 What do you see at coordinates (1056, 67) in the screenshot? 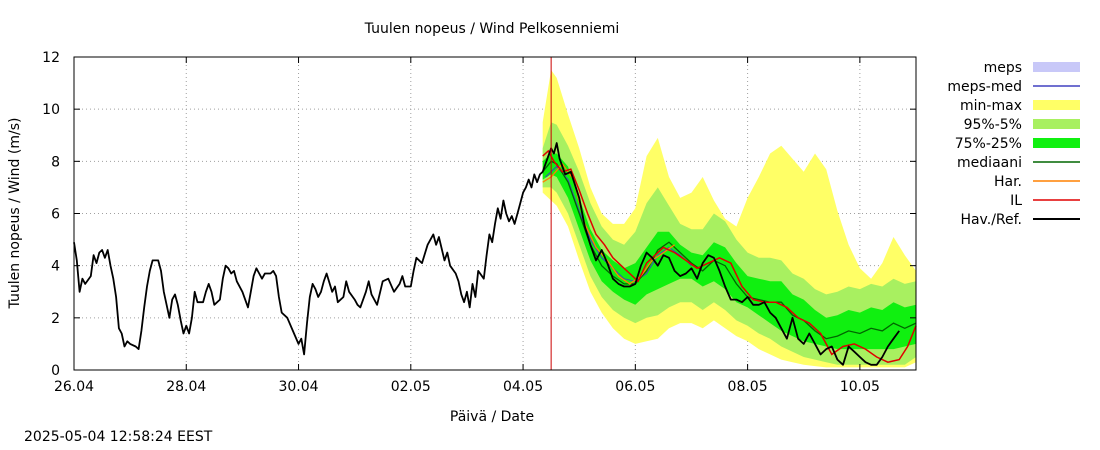
I see `legend-swatch-meps` at bounding box center [1056, 67].